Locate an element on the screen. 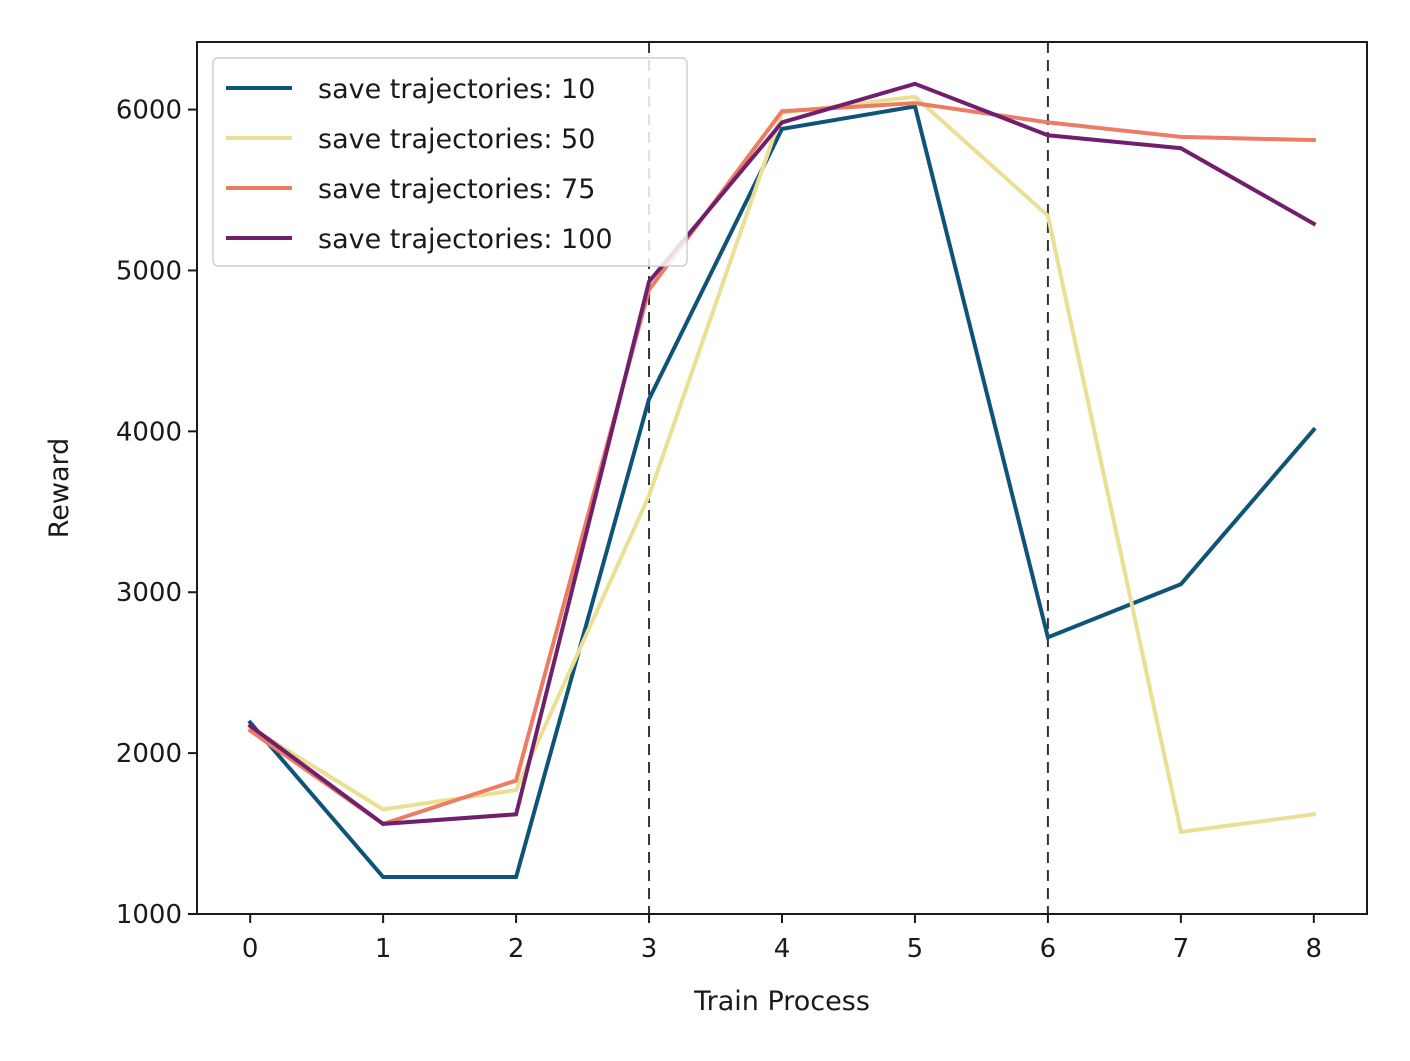  x-axis-label: Train Process is located at coordinates (781, 1001).